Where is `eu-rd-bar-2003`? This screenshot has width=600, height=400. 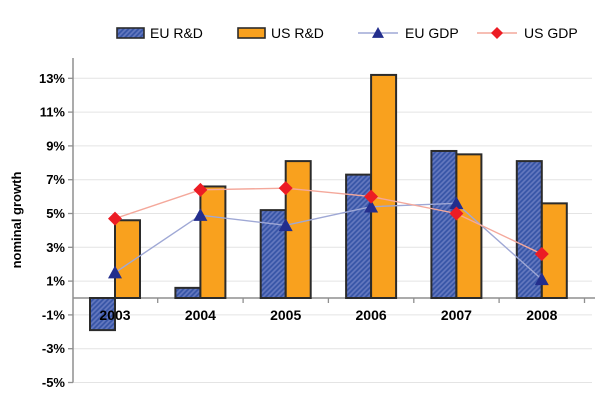 eu-rd-bar-2003 is located at coordinates (102, 314).